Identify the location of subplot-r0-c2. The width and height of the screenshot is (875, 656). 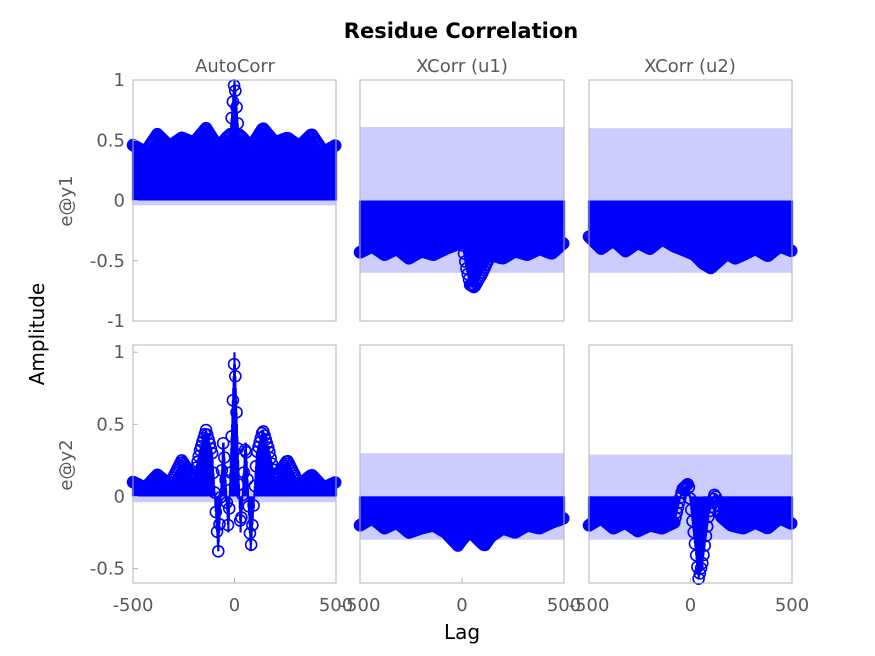
(690, 200).